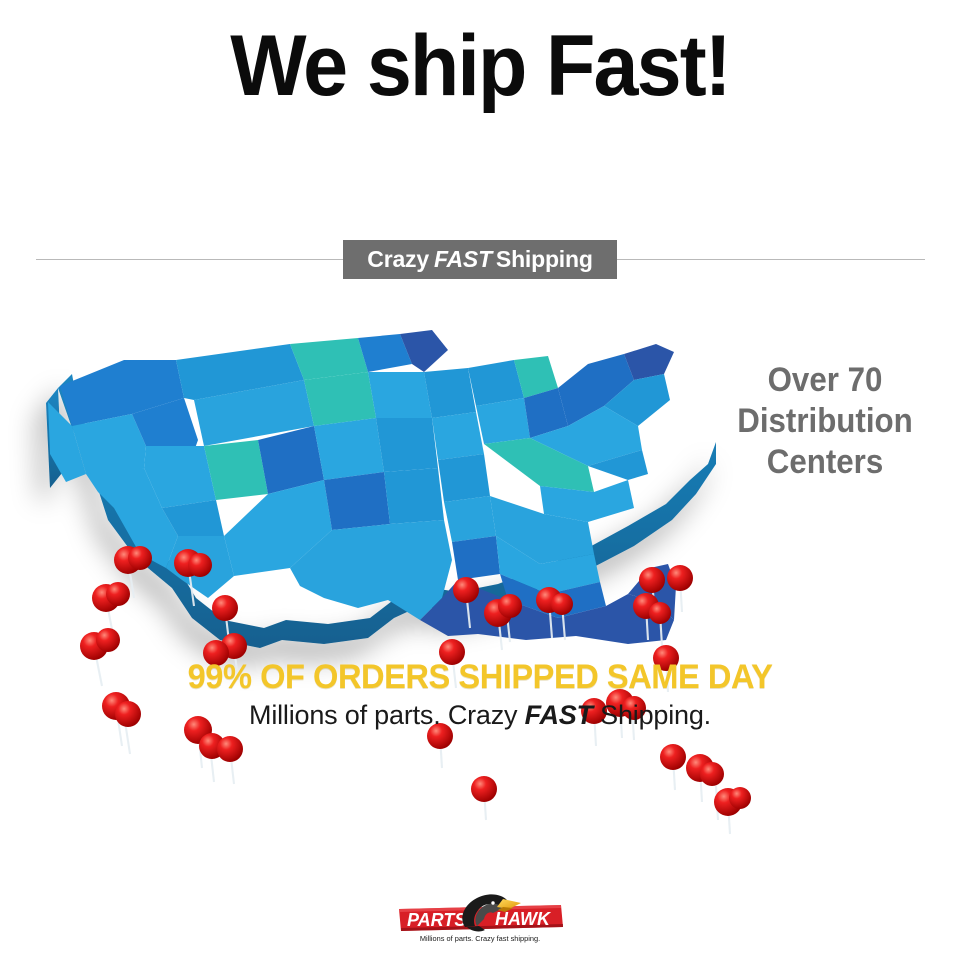 The image size is (960, 960). I want to click on page-title: We ship Fast!, so click(480, 66).